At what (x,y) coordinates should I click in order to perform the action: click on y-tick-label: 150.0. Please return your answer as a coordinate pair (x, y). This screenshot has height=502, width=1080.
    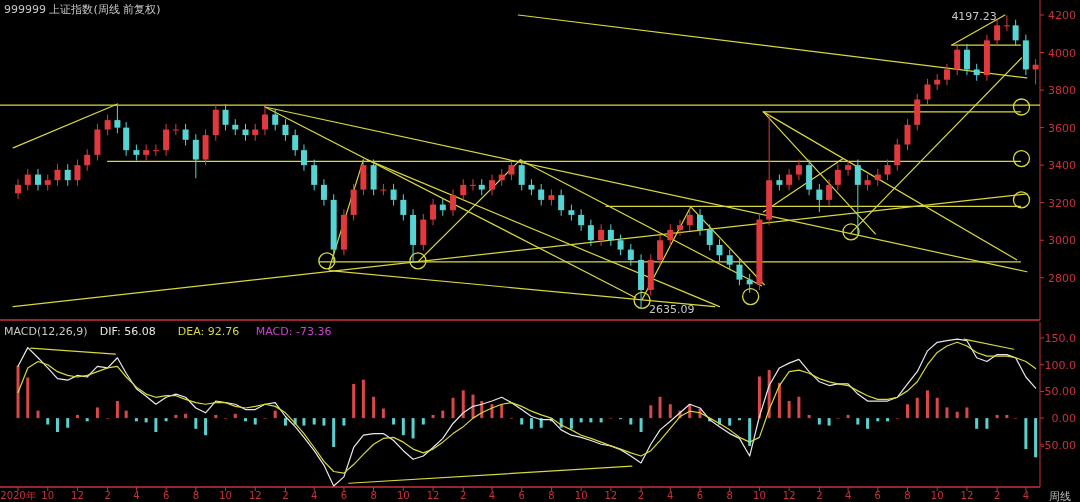
    Looking at the image, I should click on (1060, 339).